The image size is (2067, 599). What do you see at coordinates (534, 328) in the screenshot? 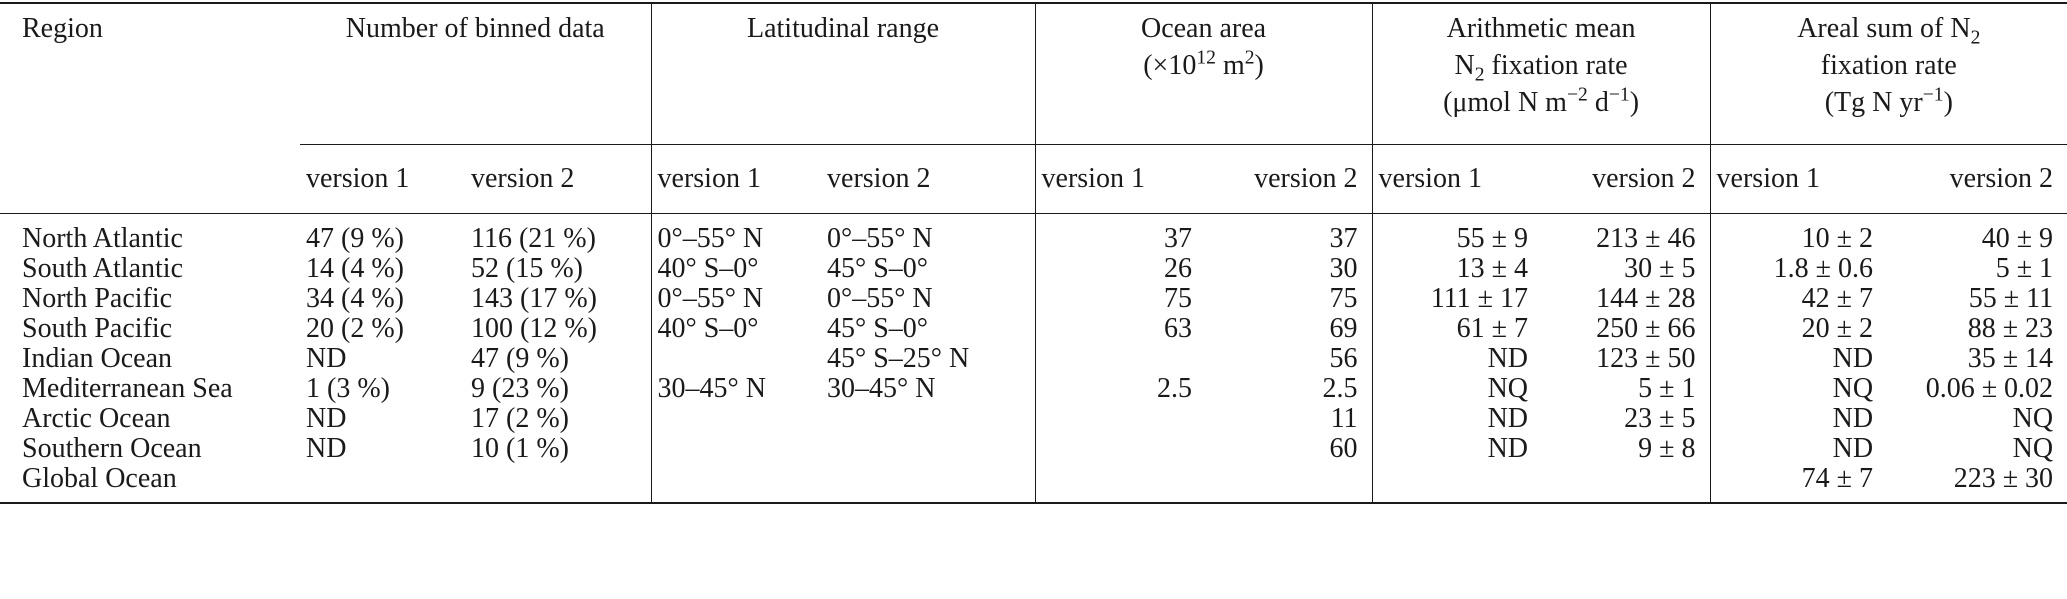
I see `binned-v2-cell: 100 (12 %)` at bounding box center [534, 328].